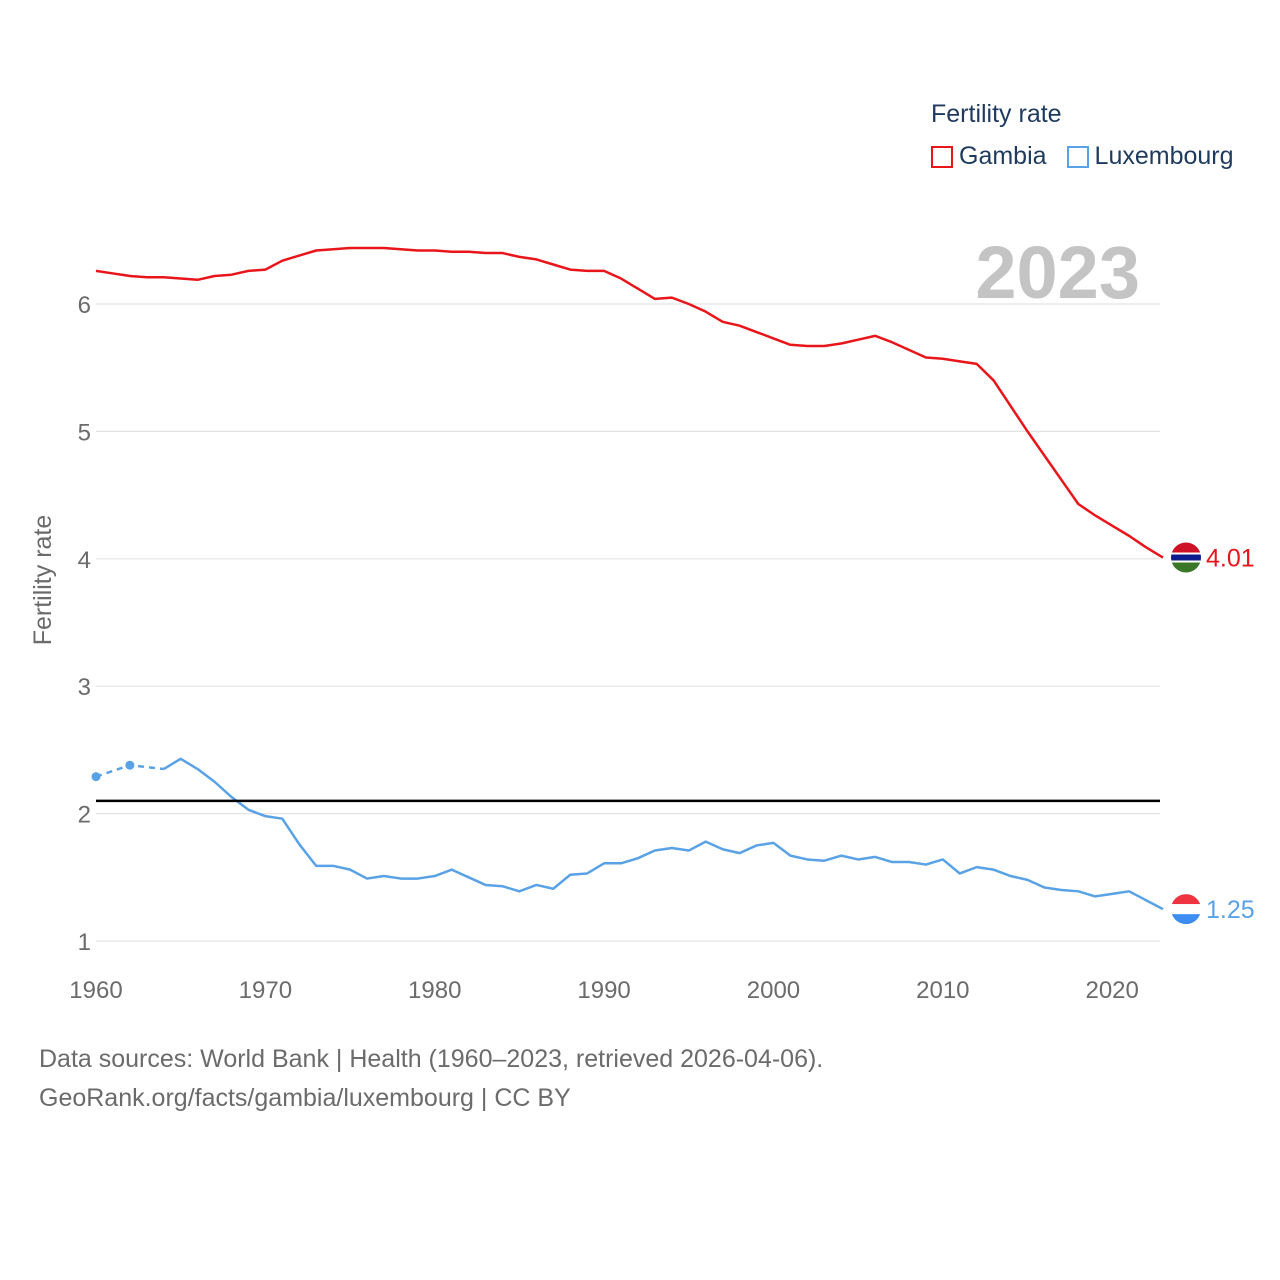 This screenshot has width=1280, height=1280. I want to click on legend-swatch-luxembourg, so click(1077, 156).